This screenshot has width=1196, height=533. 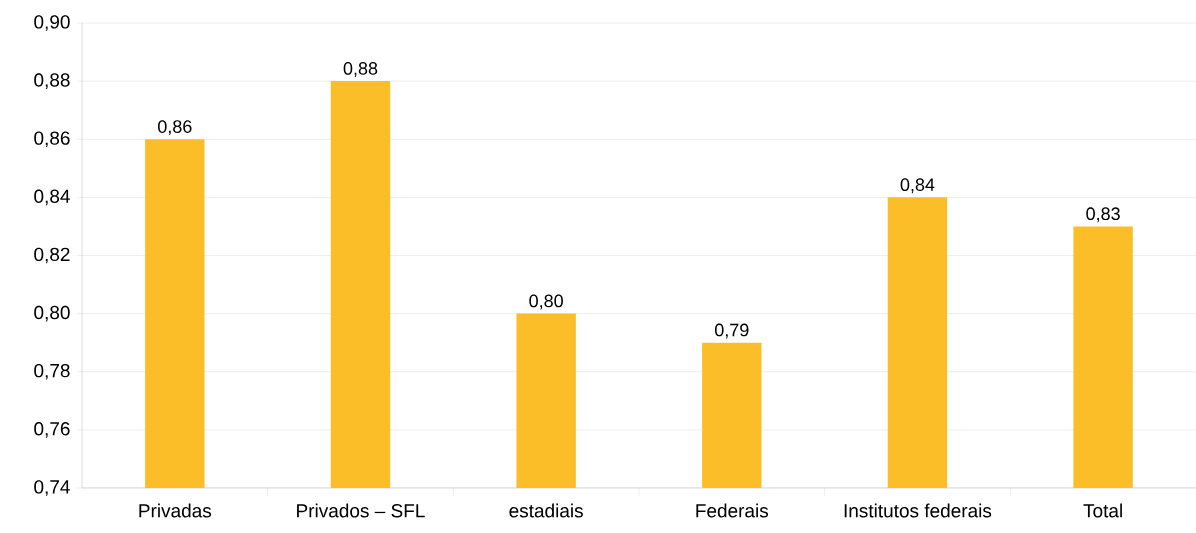 What do you see at coordinates (361, 510) in the screenshot?
I see `x-tick-label: Privados – SFL` at bounding box center [361, 510].